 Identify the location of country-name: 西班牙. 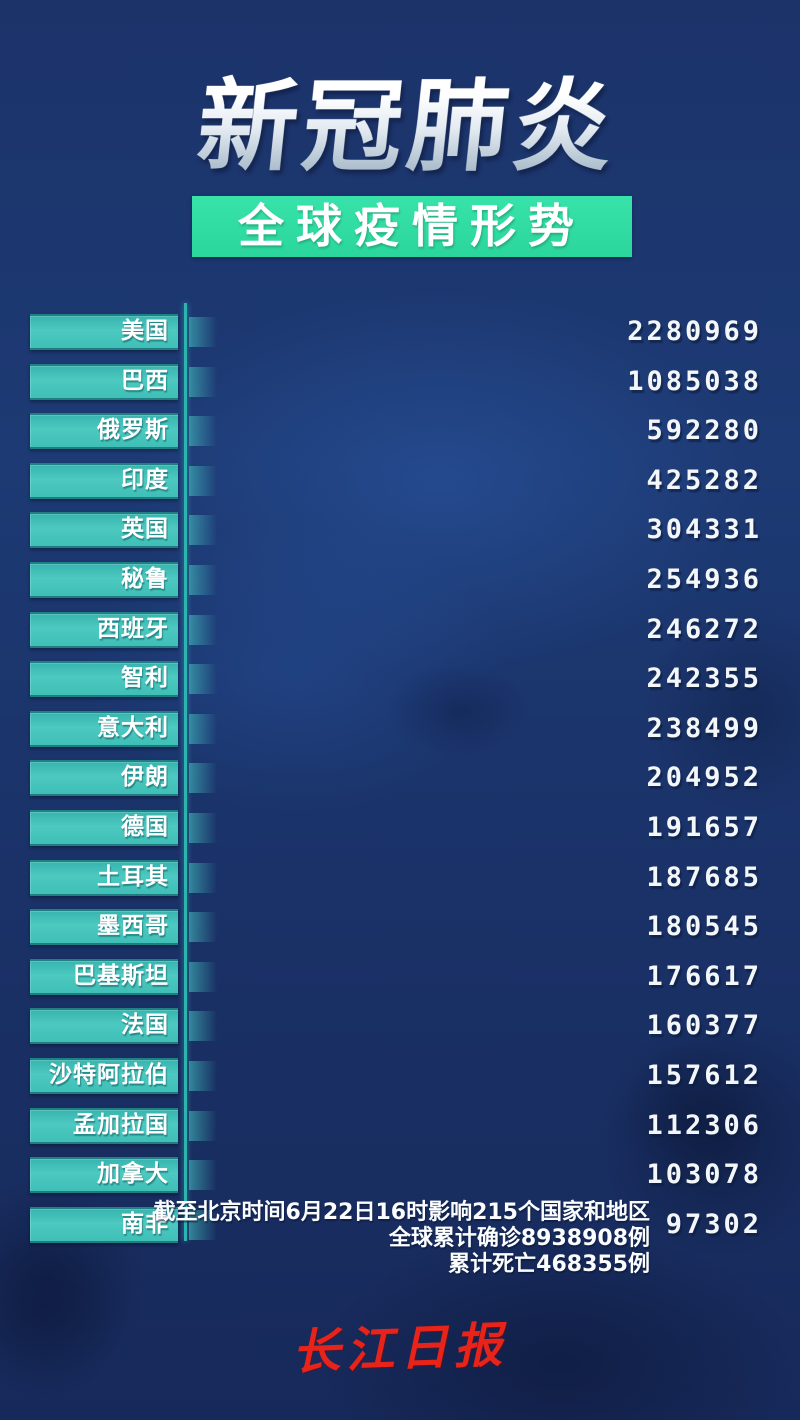
(133, 628).